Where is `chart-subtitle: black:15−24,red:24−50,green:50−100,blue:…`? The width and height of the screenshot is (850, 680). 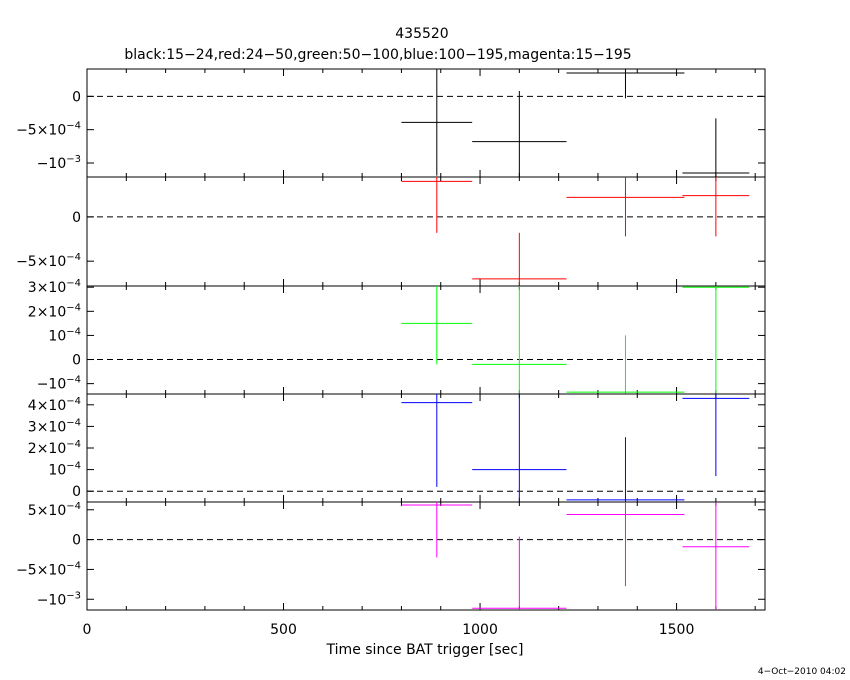
chart-subtitle: black:15−24,red:24−50,green:50−100,blue:… is located at coordinates (377, 55).